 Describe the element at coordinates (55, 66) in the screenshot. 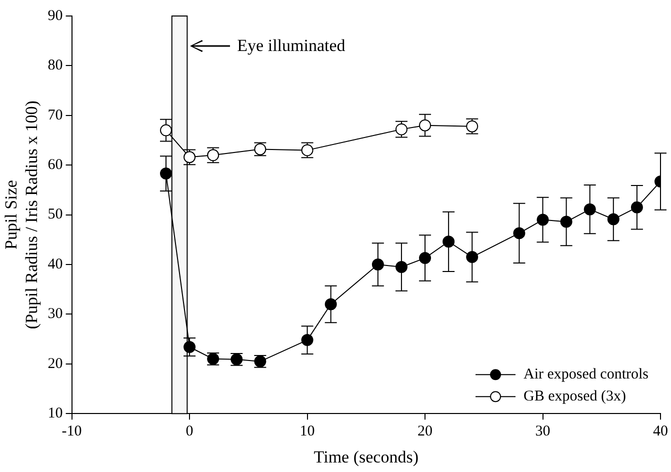

I see `y-tick-label: 80` at that location.